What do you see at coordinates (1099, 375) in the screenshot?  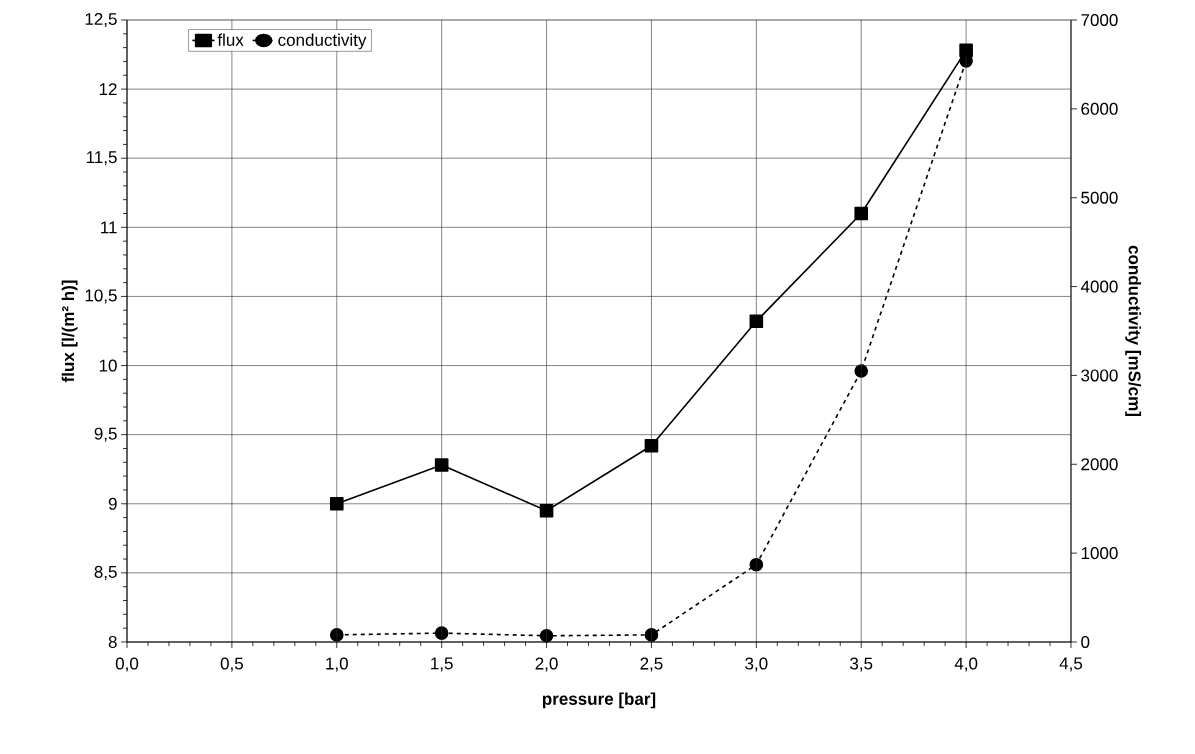 I see `y2-tick-label: 3000` at bounding box center [1099, 375].